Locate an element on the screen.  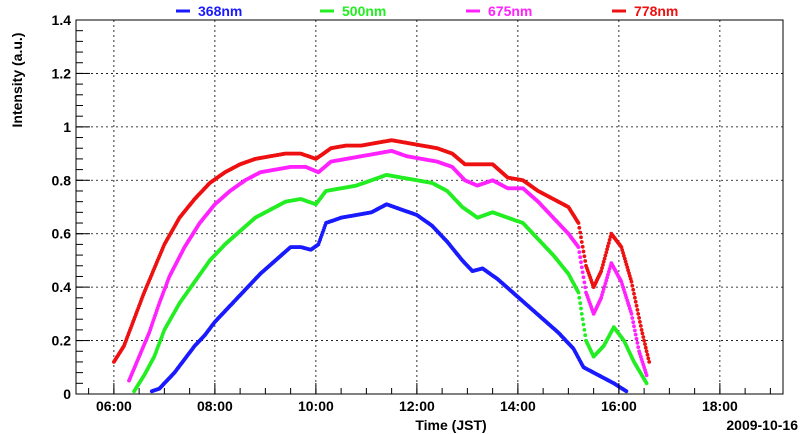
y-tick-label: 0.6 is located at coordinates (62, 234).